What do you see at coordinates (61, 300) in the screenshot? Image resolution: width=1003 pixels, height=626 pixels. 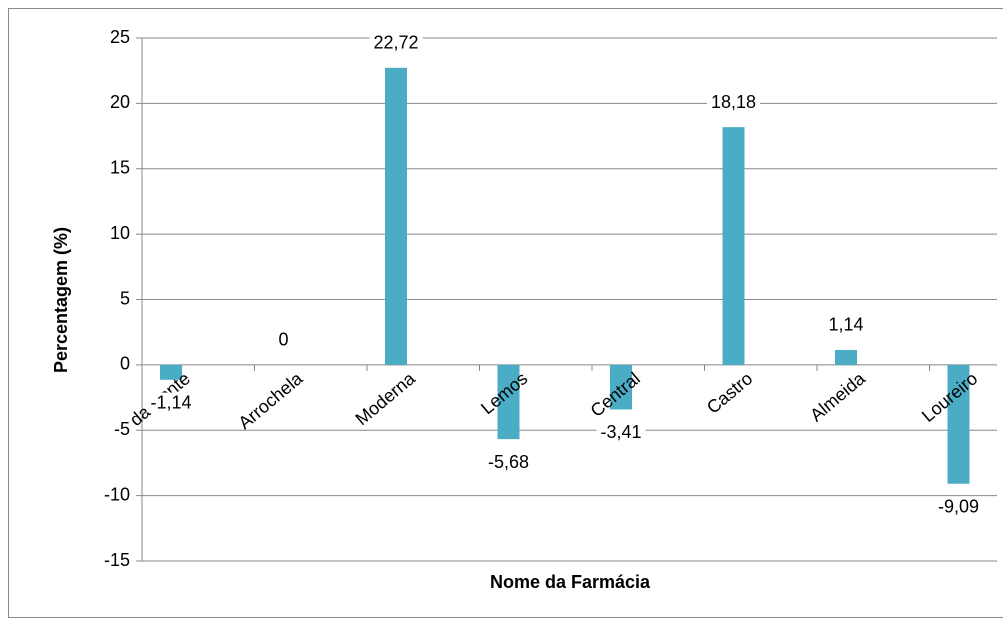 I see `y-axis-title: Percentagem (%)` at bounding box center [61, 300].